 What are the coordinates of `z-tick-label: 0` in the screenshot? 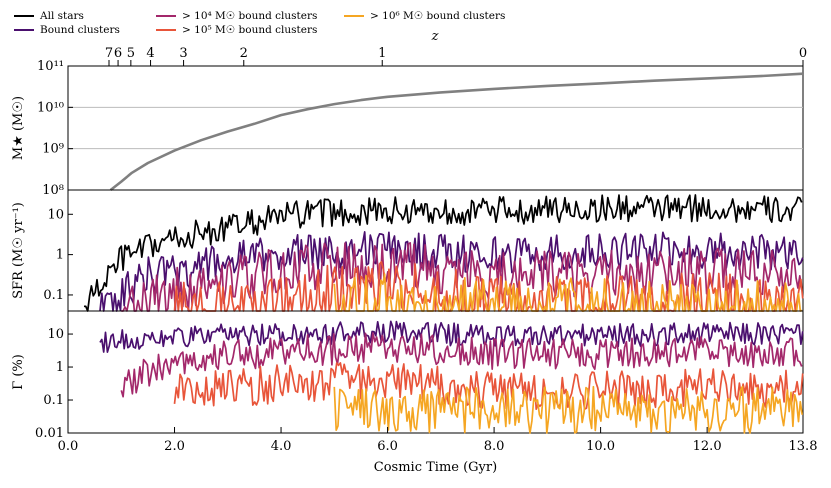 It's located at (803, 53).